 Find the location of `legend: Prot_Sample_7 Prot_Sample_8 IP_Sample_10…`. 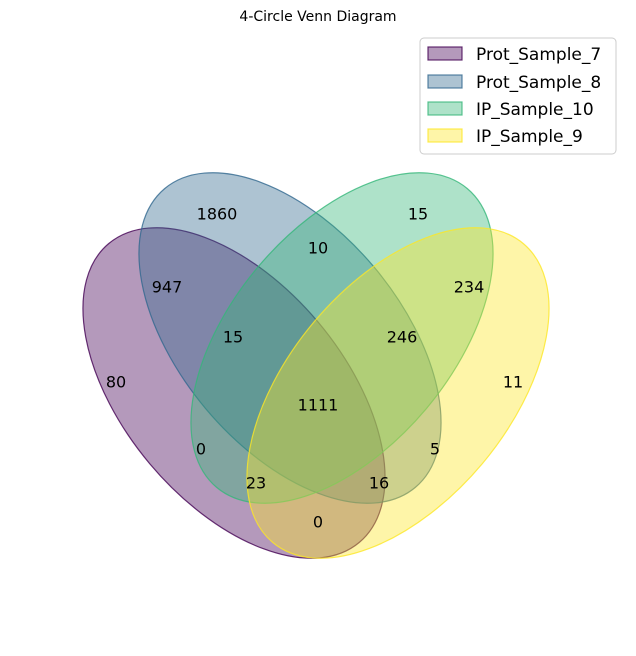

legend: Prot_Sample_7 Prot_Sample_8 IP_Sample_10… is located at coordinates (518, 96).